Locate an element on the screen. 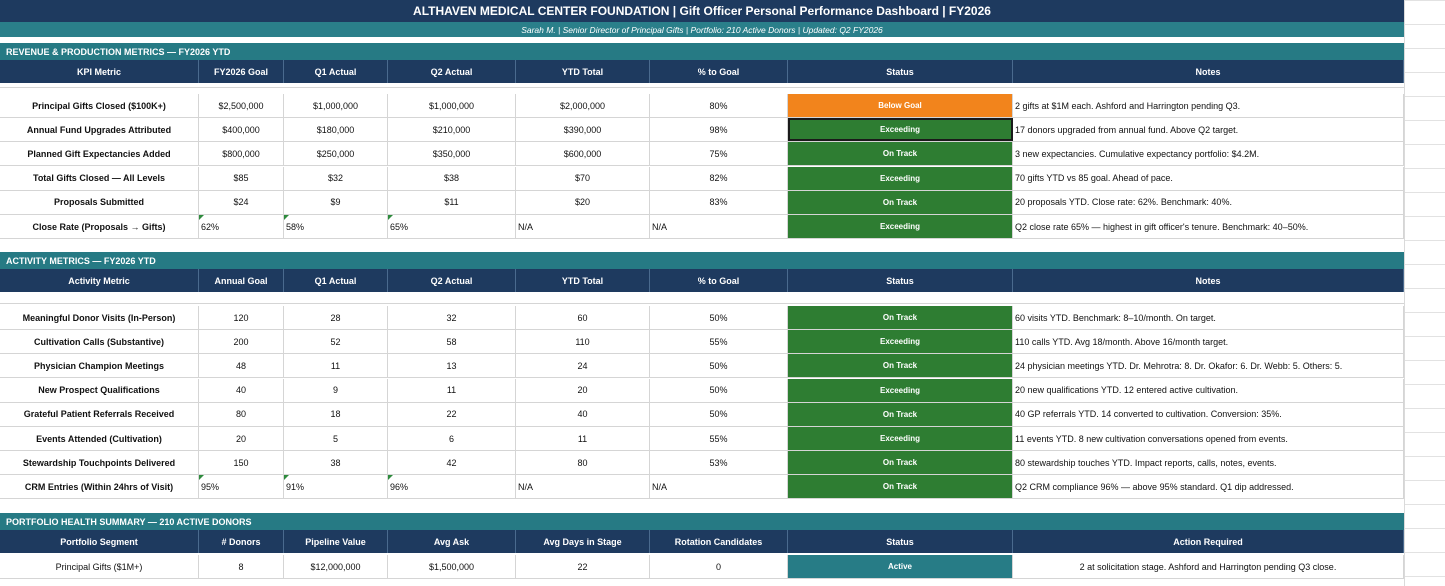 Image resolution: width=1445 pixels, height=586 pixels. cell-ytd: 80 is located at coordinates (583, 463).